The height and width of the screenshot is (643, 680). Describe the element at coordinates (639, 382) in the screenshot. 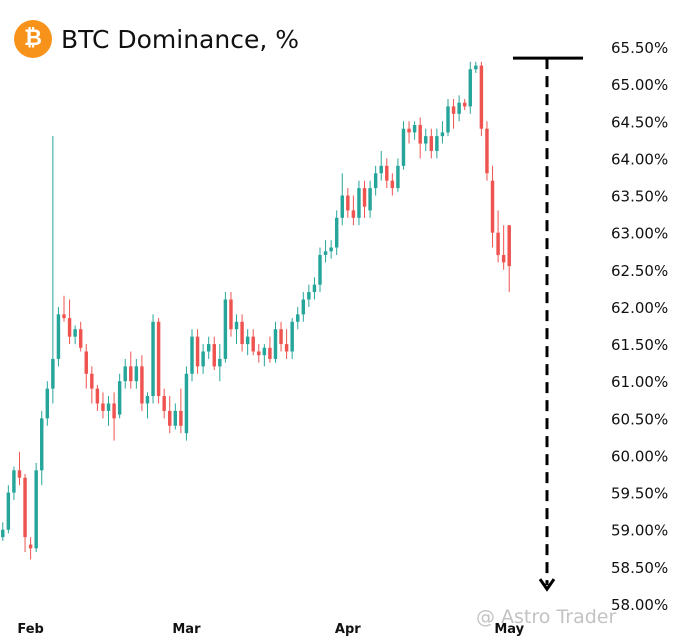

I see `y-tick-label: 61.00%` at that location.